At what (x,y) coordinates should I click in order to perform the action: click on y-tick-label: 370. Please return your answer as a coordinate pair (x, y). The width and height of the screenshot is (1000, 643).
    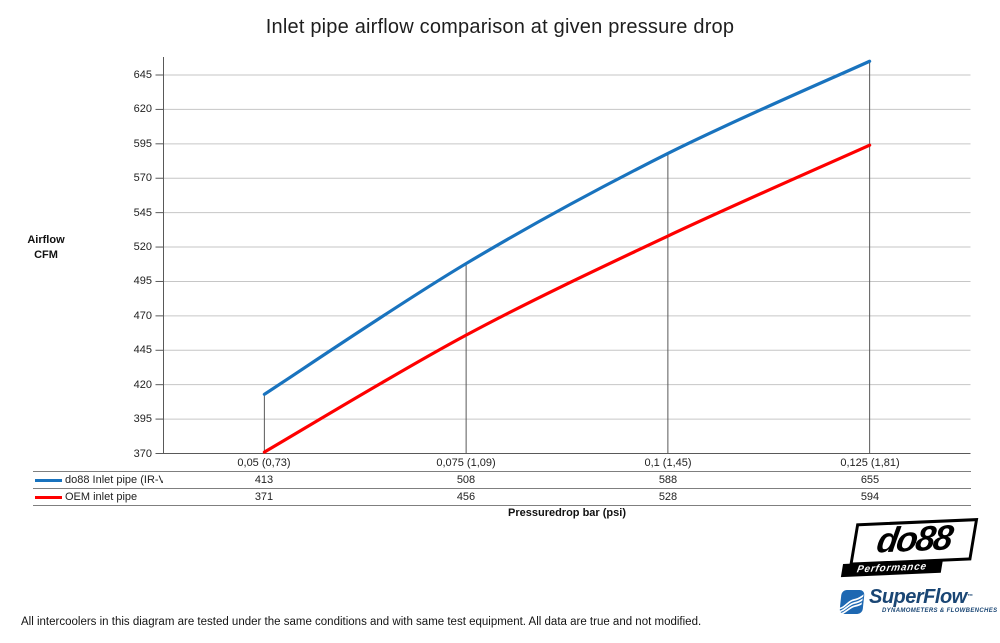
    Looking at the image, I should click on (142, 453).